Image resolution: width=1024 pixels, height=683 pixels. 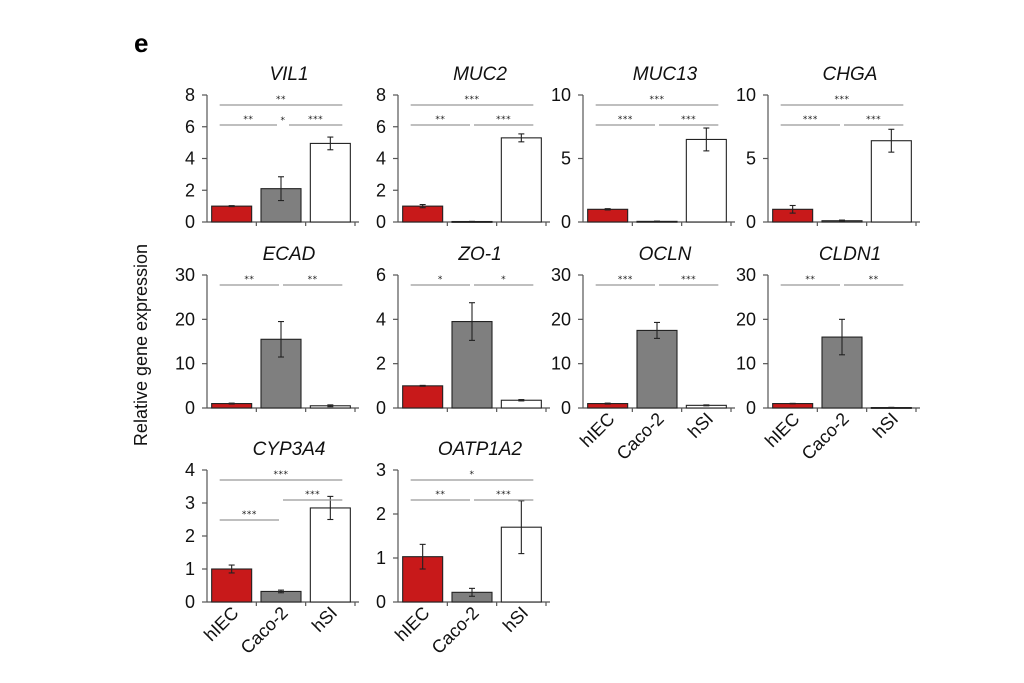 I want to click on panel-title: ECAD, so click(x=289, y=254).